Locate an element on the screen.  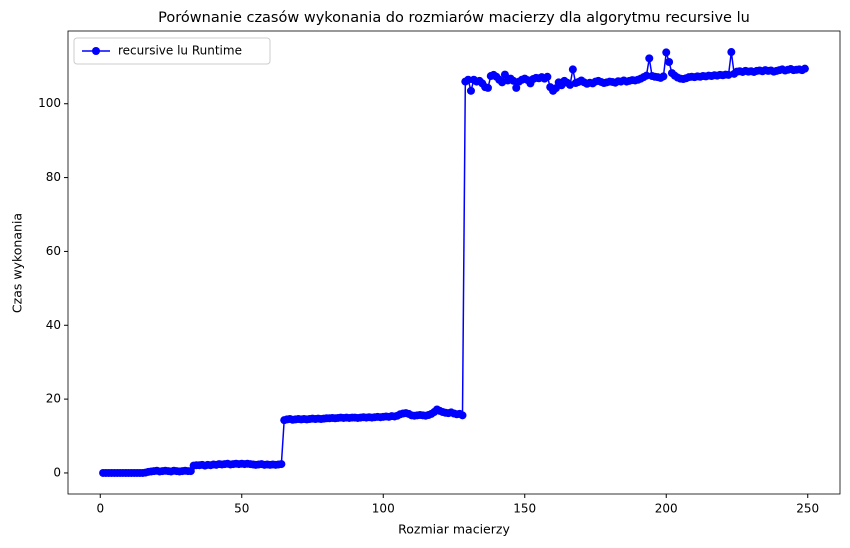
x-tick-label: 100 is located at coordinates (383, 509).